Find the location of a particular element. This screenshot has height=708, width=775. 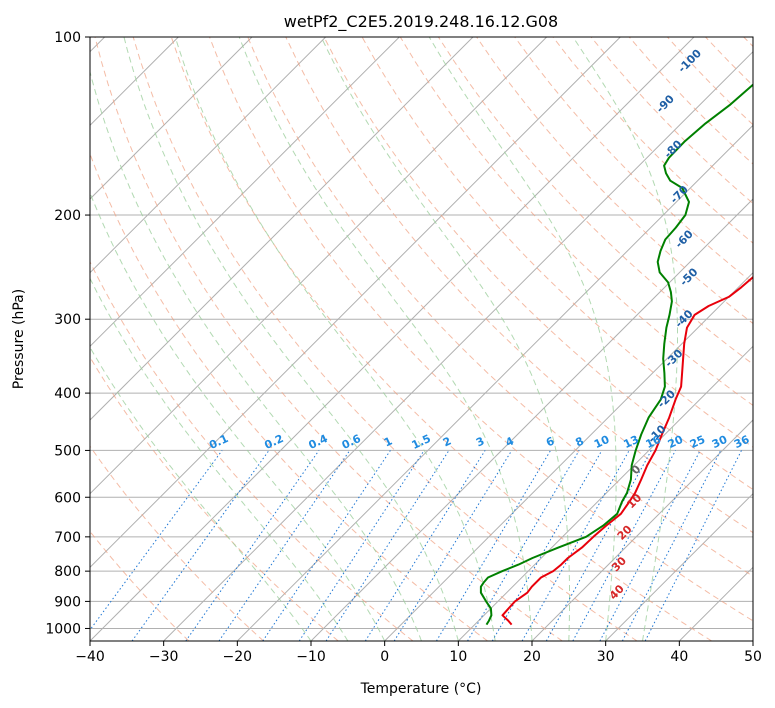

y-tick-label: 600 is located at coordinates (67, 498).